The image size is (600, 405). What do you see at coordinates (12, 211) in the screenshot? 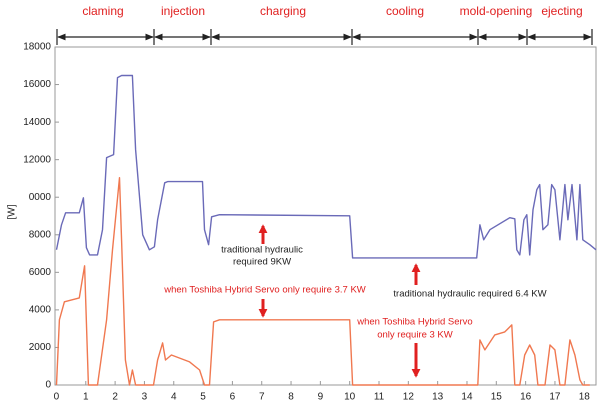
I see `y-axis-label: [W]` at bounding box center [12, 211].